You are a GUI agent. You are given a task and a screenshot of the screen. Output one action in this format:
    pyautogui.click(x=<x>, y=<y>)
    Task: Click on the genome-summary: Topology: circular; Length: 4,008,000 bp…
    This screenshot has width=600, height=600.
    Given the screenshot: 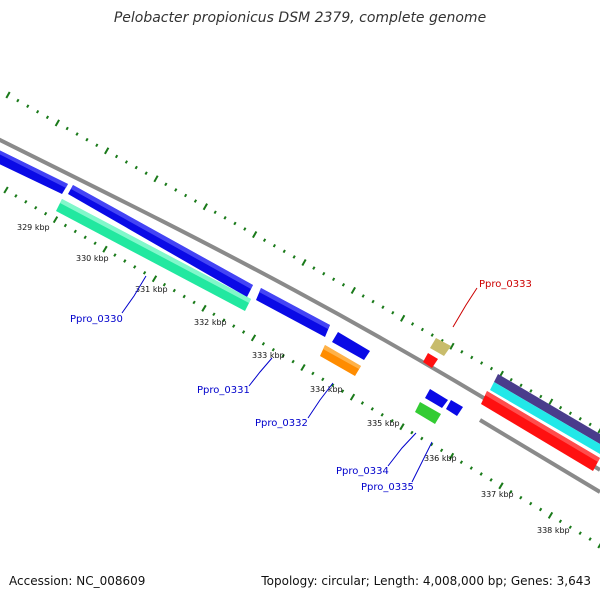 What is the action you would take?
    pyautogui.click(x=426, y=581)
    